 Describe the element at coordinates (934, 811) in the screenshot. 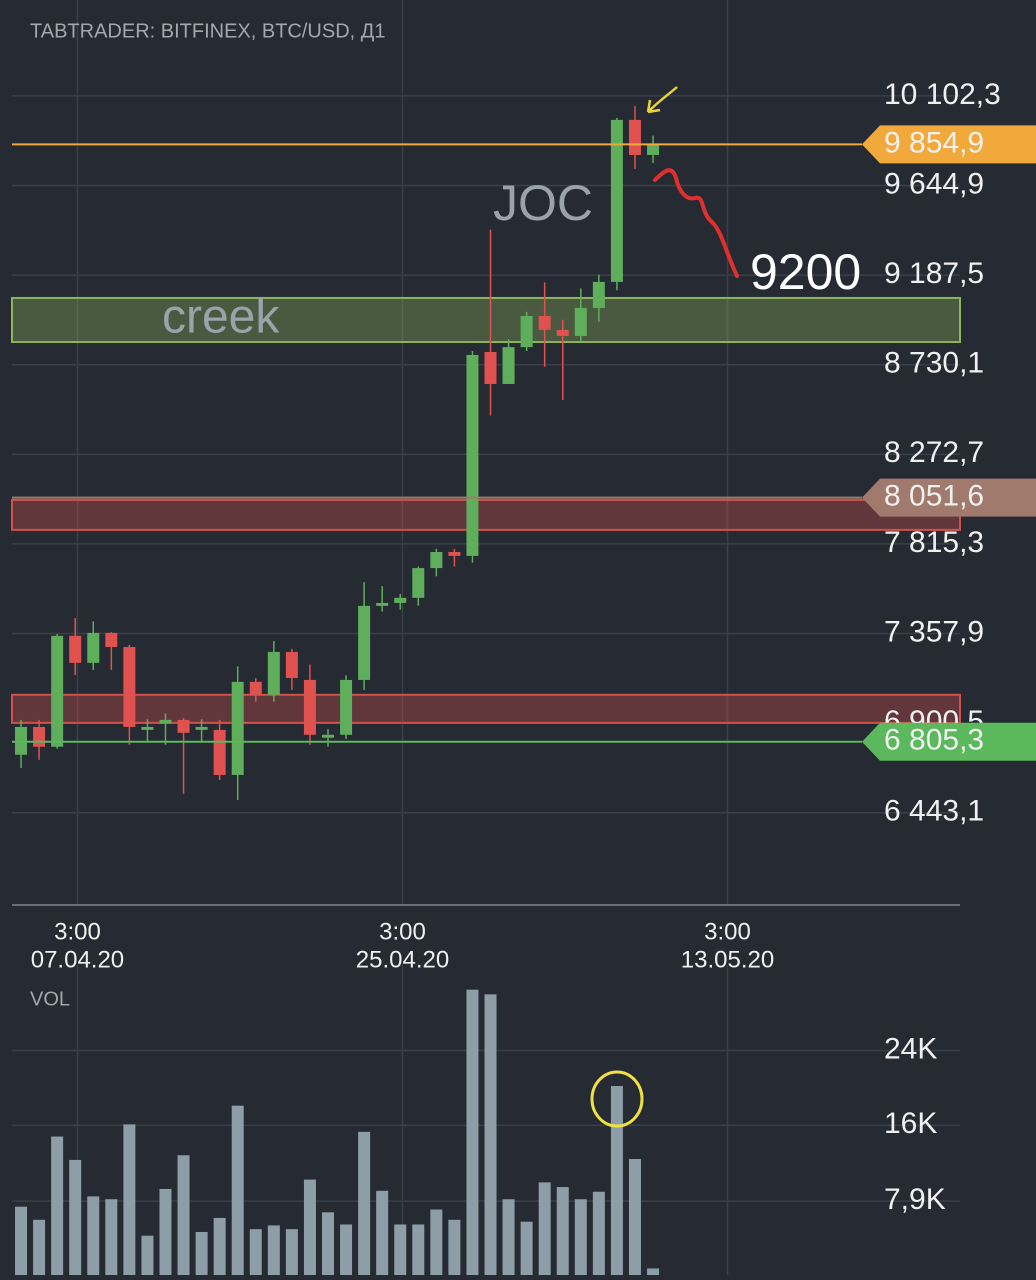

I see `y-tick-label: 6 443,1` at that location.